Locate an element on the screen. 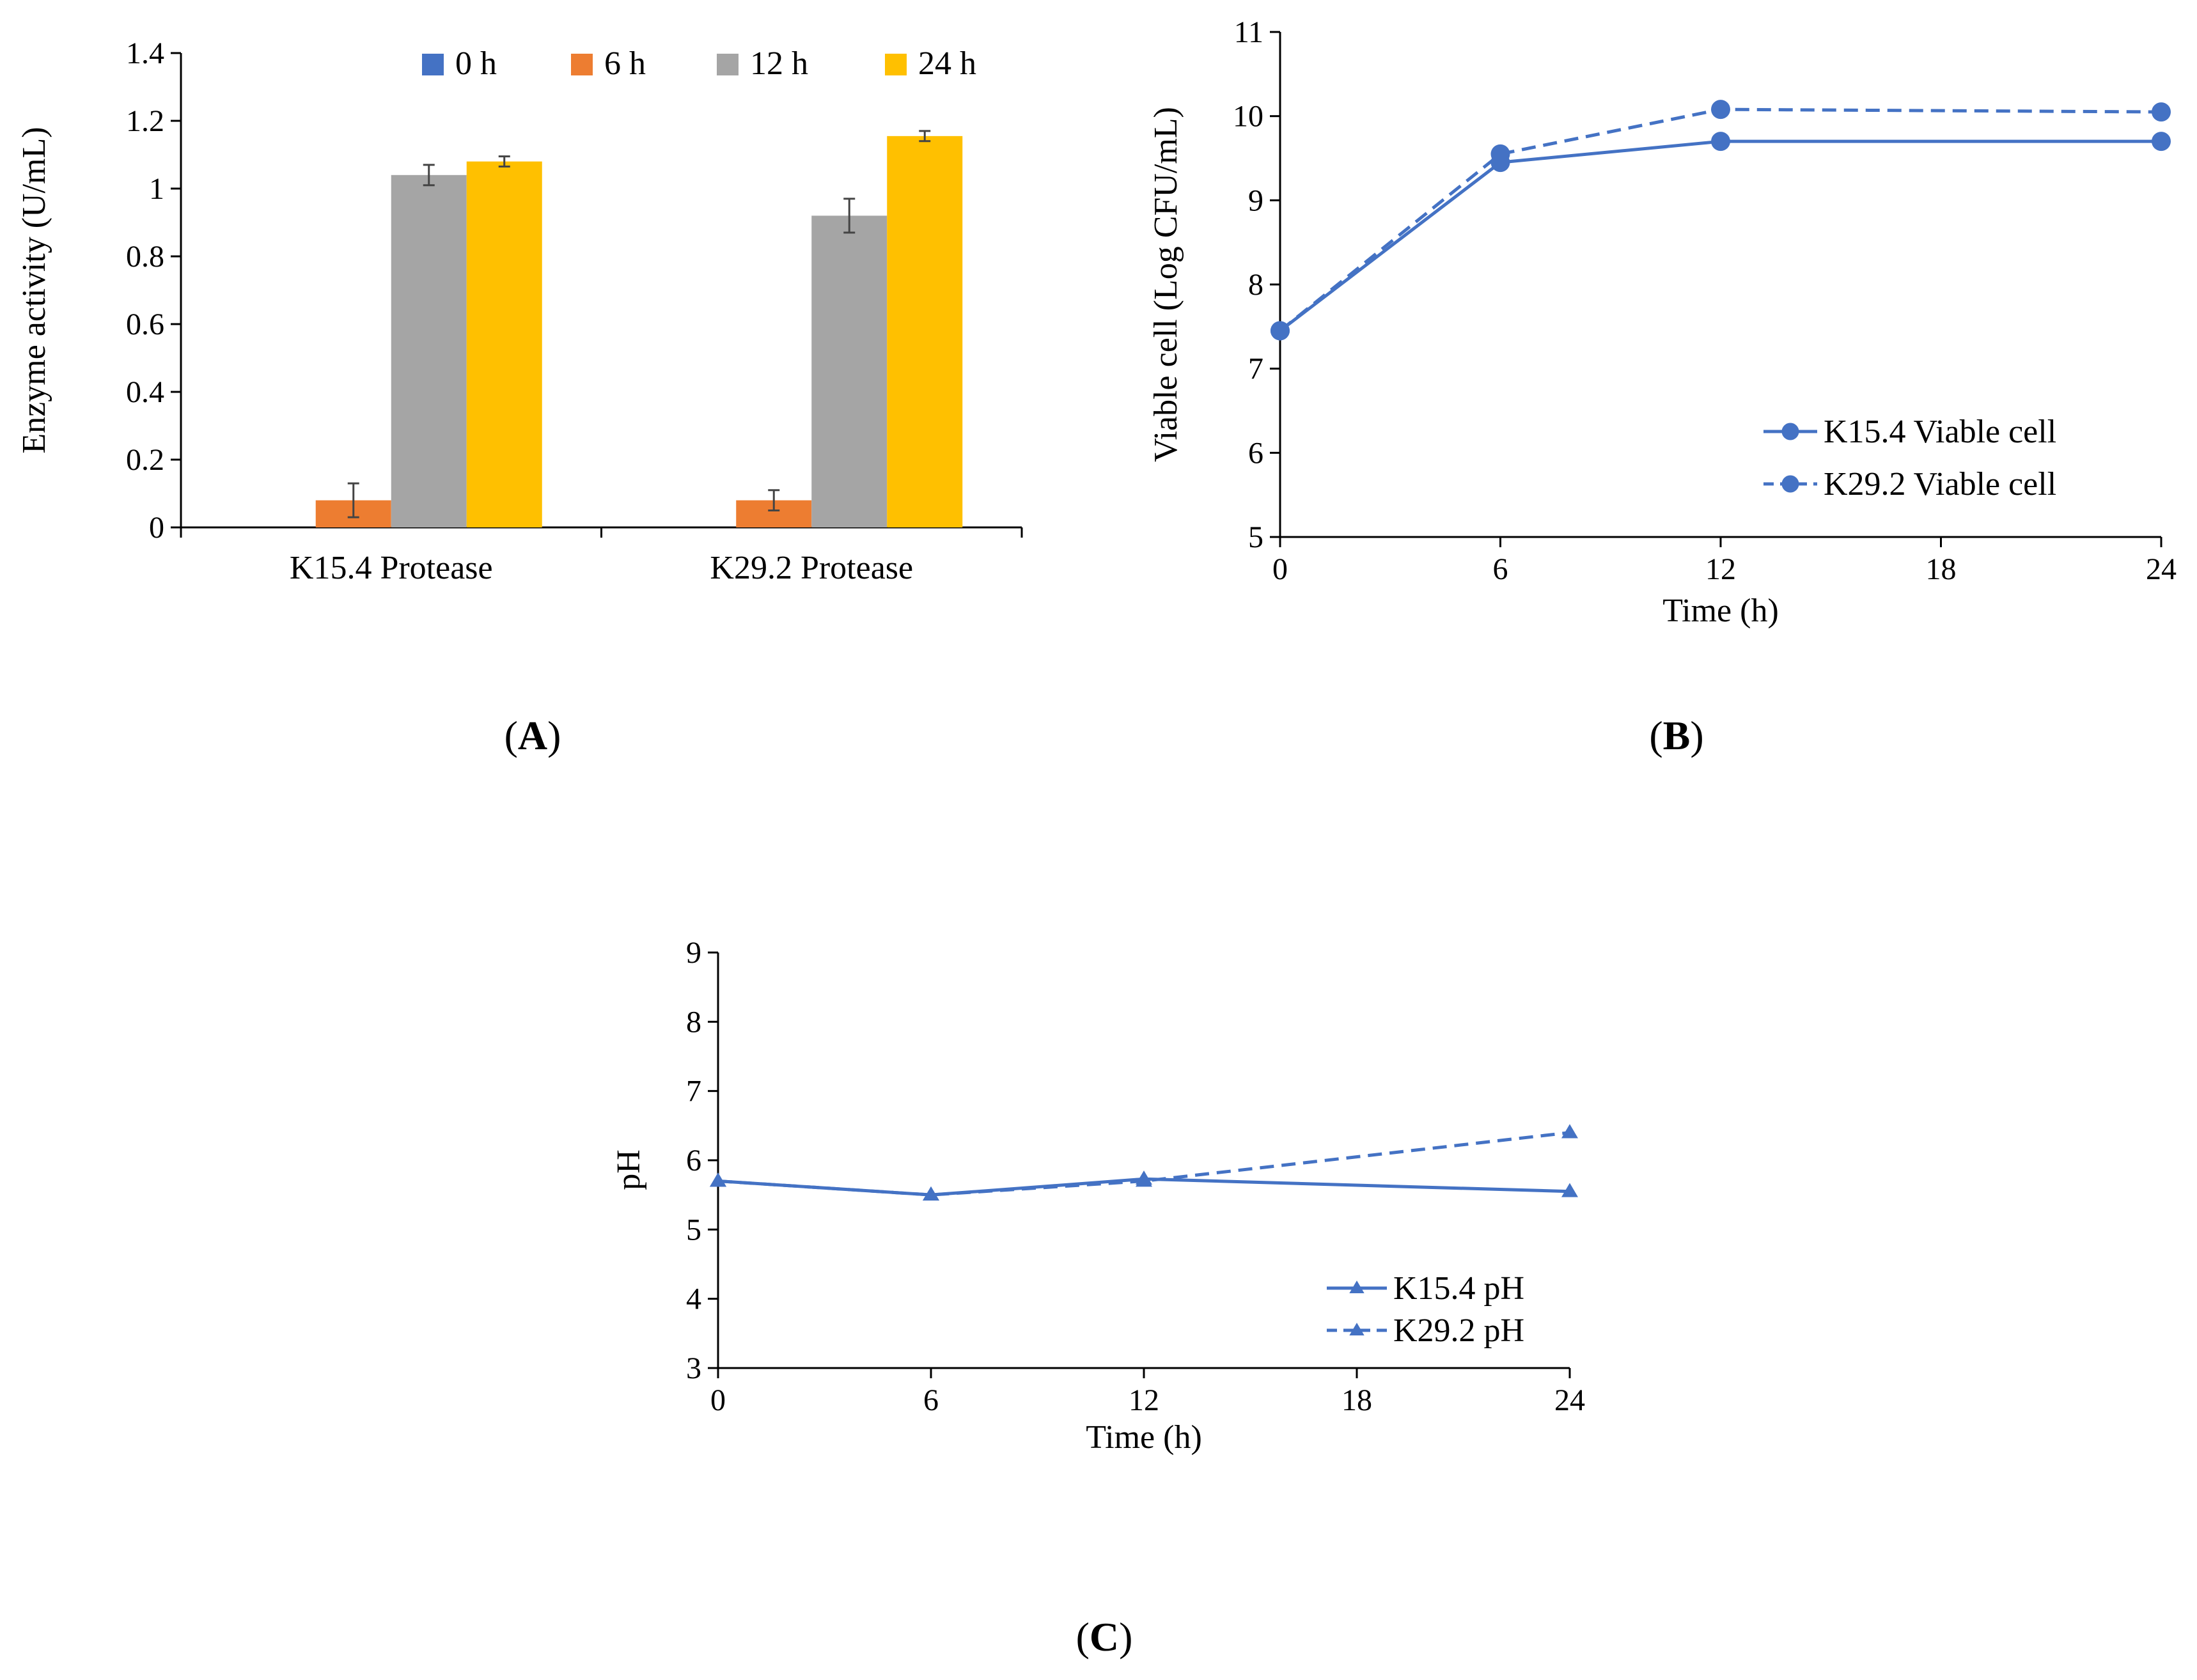 The width and height of the screenshot is (2197, 1680). panel-c-x-tick-label: 12 is located at coordinates (1144, 1400).